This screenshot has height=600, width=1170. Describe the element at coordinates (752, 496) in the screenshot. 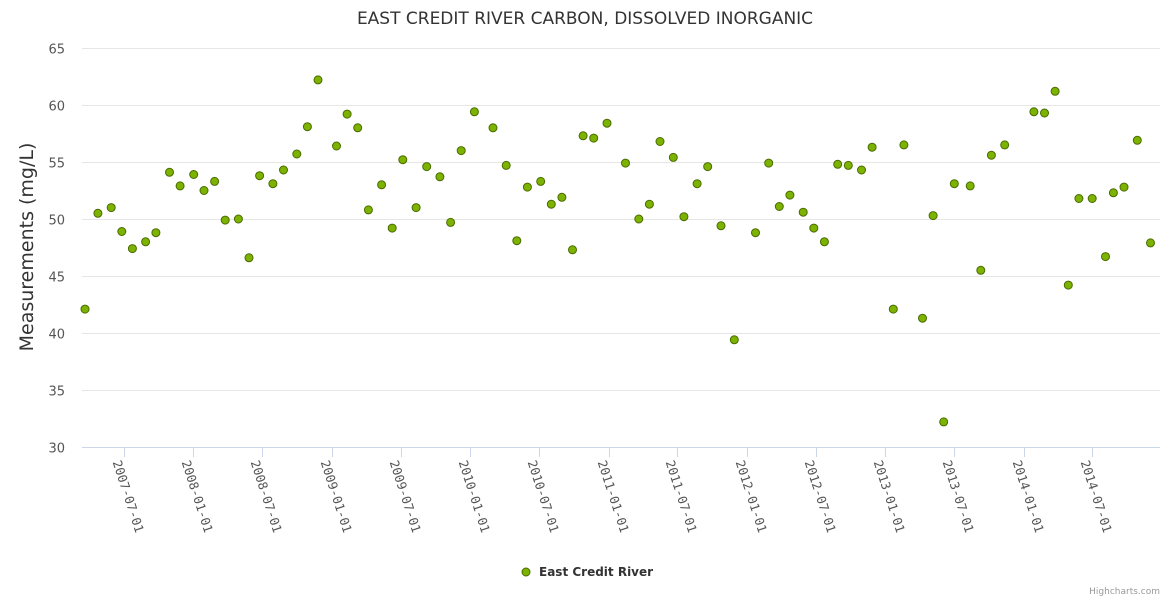

I see `x-tick-label: 2012-01-01` at that location.